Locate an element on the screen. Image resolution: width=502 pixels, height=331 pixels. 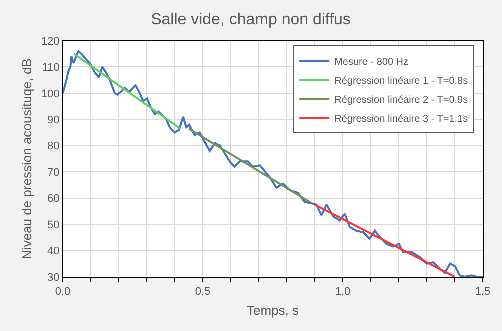
y-tick-label: 100 is located at coordinates (50, 94).